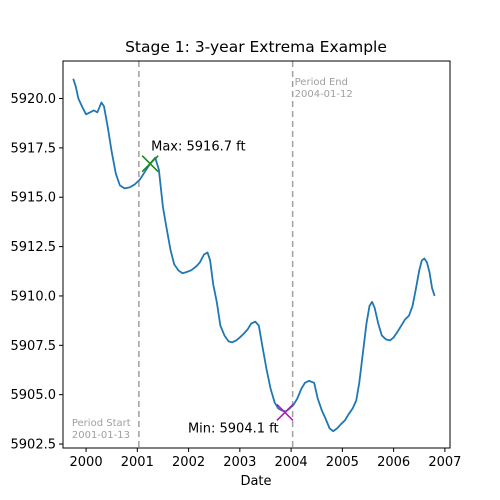  I want to click on reference-line-date: 2001-01-13, so click(101, 435).